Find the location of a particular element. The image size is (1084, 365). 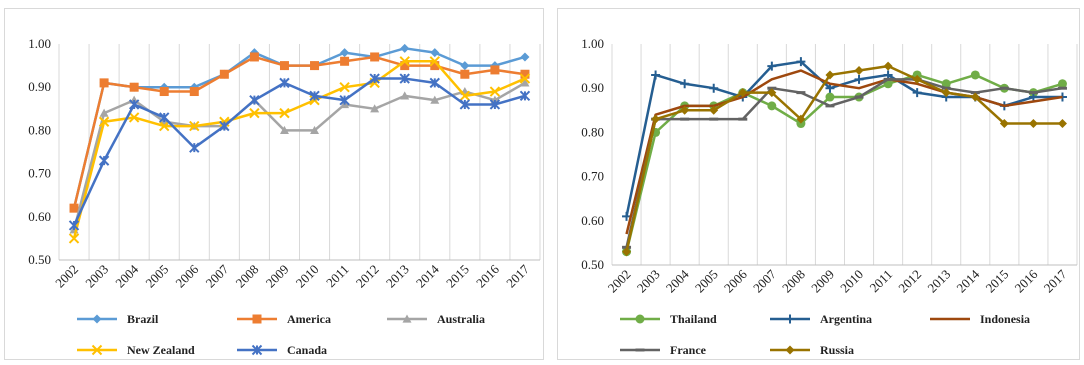

right-x-tick-label: 2011 is located at coordinates (881, 281).